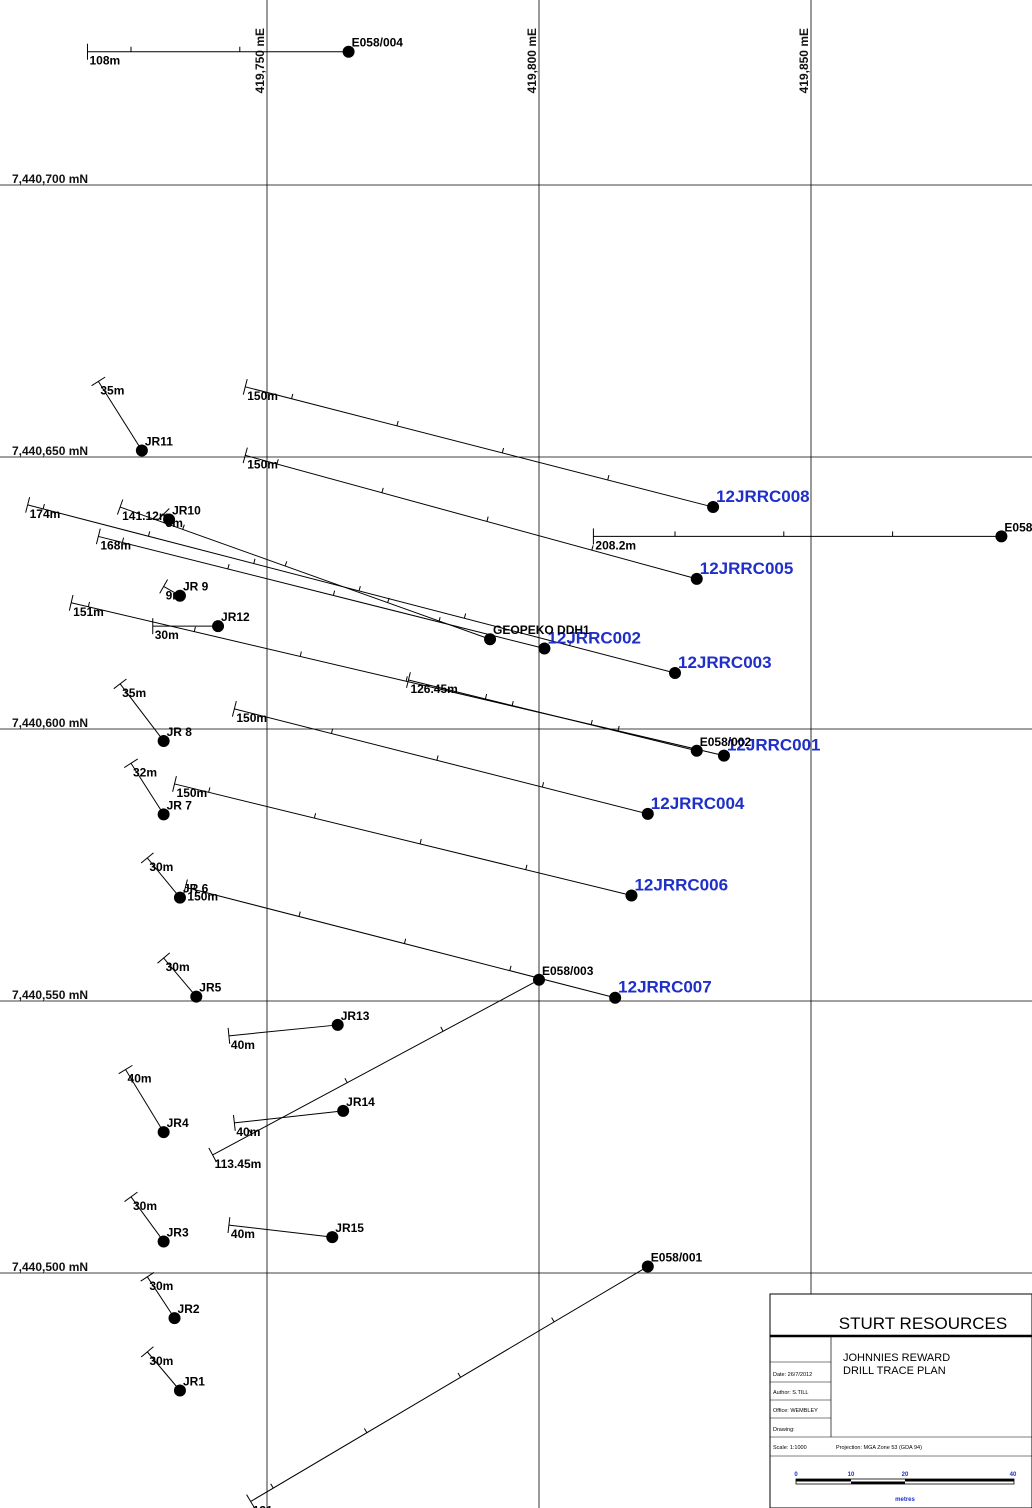 The height and width of the screenshot is (1508, 1032). Describe the element at coordinates (189, 1309) in the screenshot. I see `hole-id-label: JR2` at that location.